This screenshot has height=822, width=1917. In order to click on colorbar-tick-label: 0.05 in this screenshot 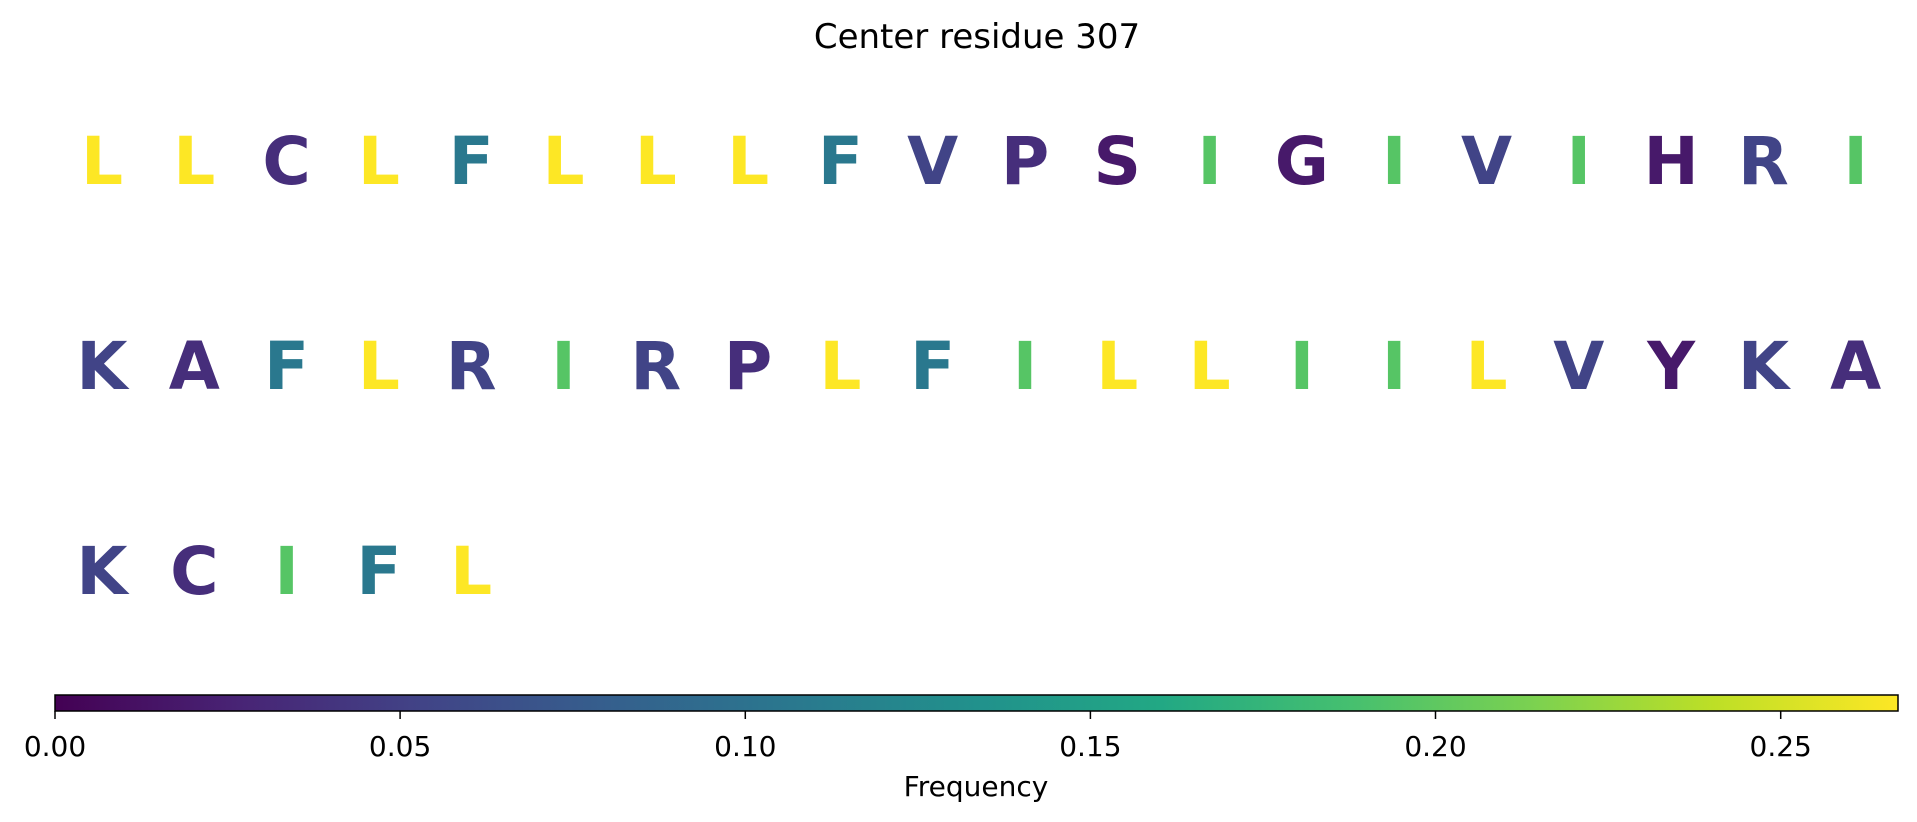, I will do `click(400, 746)`.